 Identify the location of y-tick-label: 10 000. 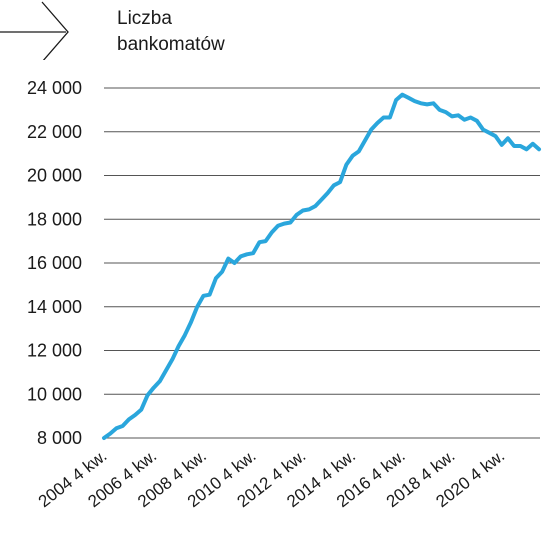
(54, 394).